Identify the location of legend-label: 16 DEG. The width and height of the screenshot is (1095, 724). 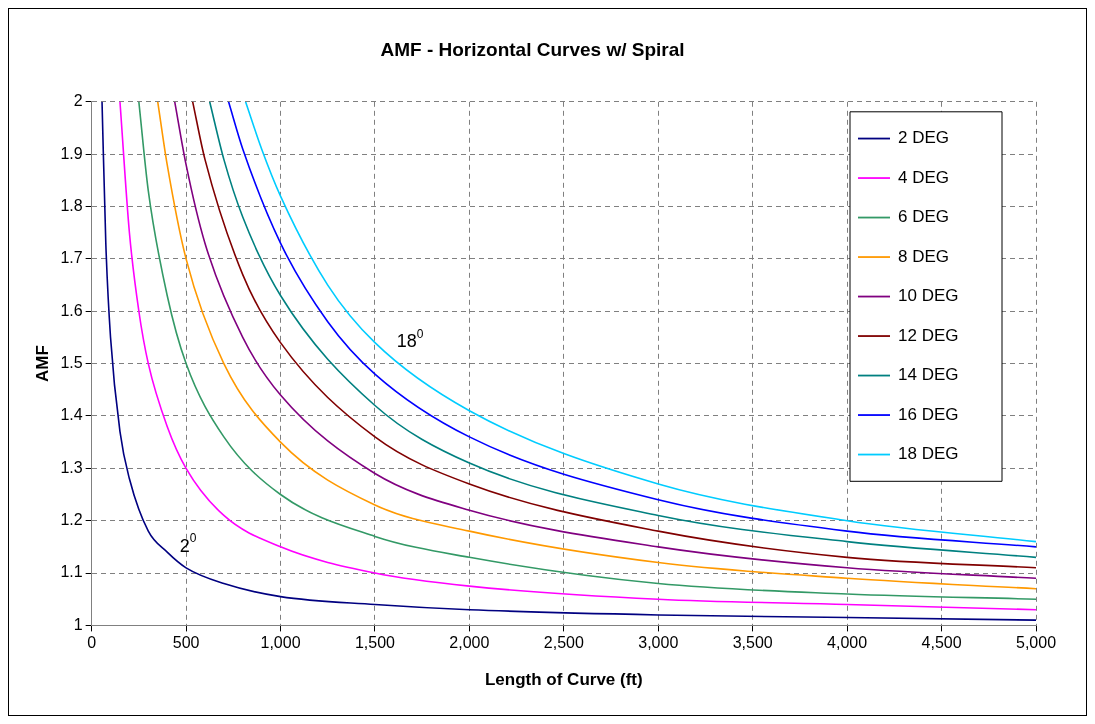
(928, 414).